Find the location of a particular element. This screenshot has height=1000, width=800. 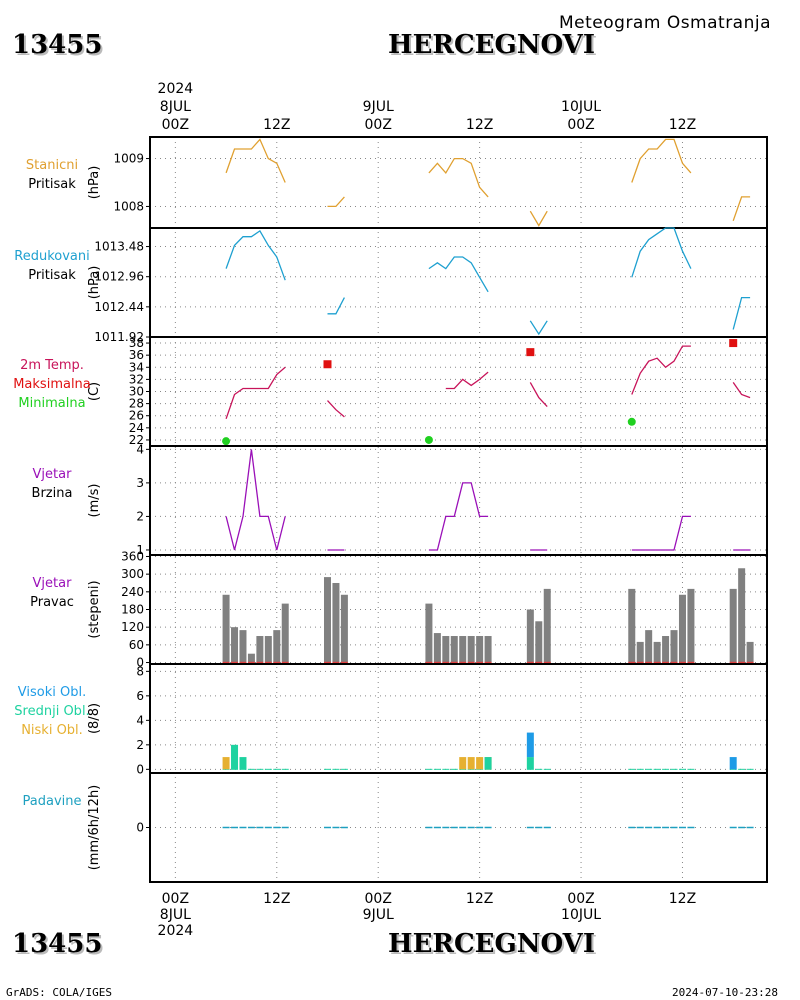

reduced_pressure-tick-label: 1012.96 is located at coordinates (119, 277).